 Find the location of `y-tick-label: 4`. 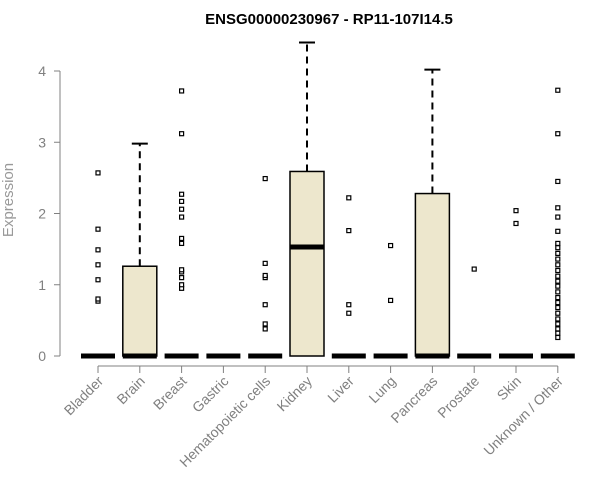

y-tick-label: 4 is located at coordinates (42, 71).